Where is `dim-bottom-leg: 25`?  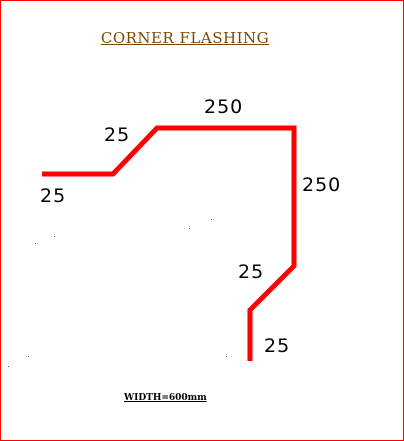
dim-bottom-leg: 25 is located at coordinates (277, 346).